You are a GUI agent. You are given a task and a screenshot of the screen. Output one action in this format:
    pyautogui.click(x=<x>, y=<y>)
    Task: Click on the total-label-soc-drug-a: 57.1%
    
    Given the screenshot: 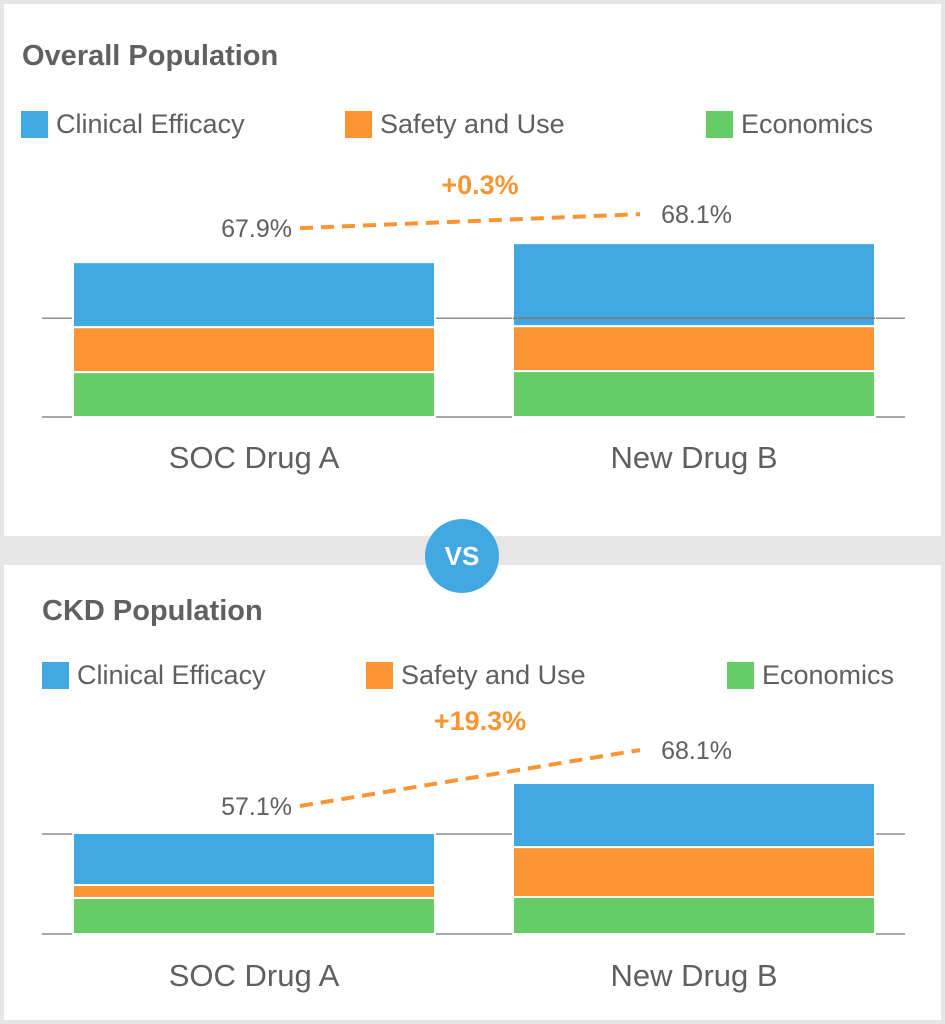 What is the action you would take?
    pyautogui.click(x=256, y=807)
    